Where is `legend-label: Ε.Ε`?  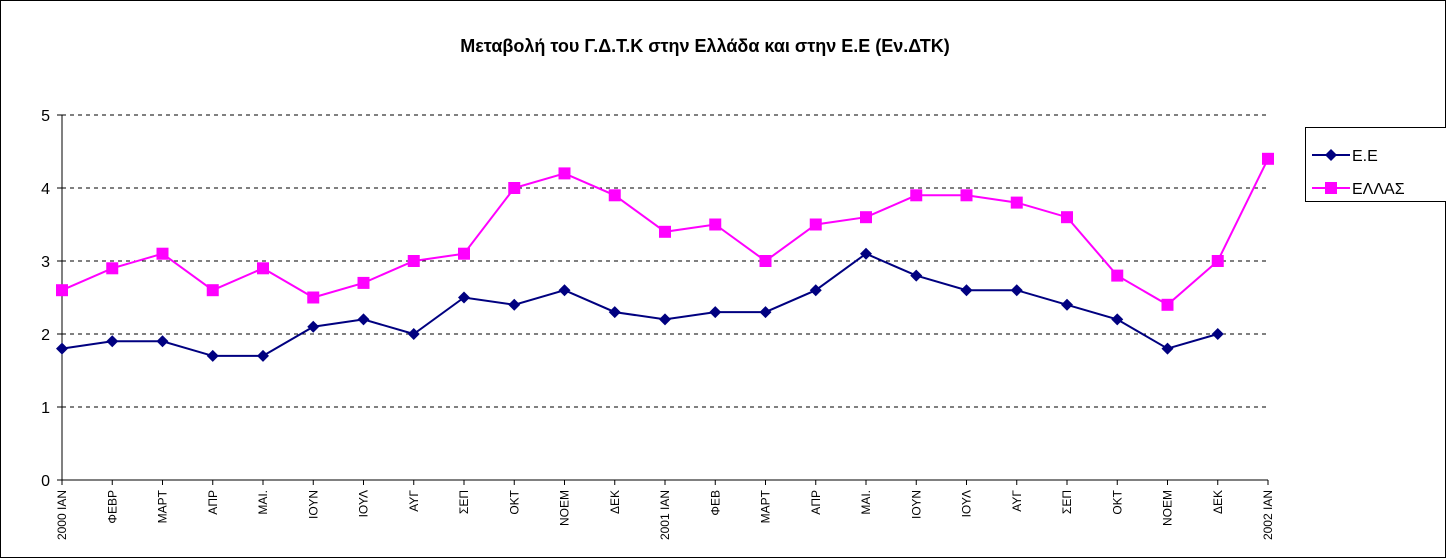 legend-label: Ε.Ε is located at coordinates (1365, 156).